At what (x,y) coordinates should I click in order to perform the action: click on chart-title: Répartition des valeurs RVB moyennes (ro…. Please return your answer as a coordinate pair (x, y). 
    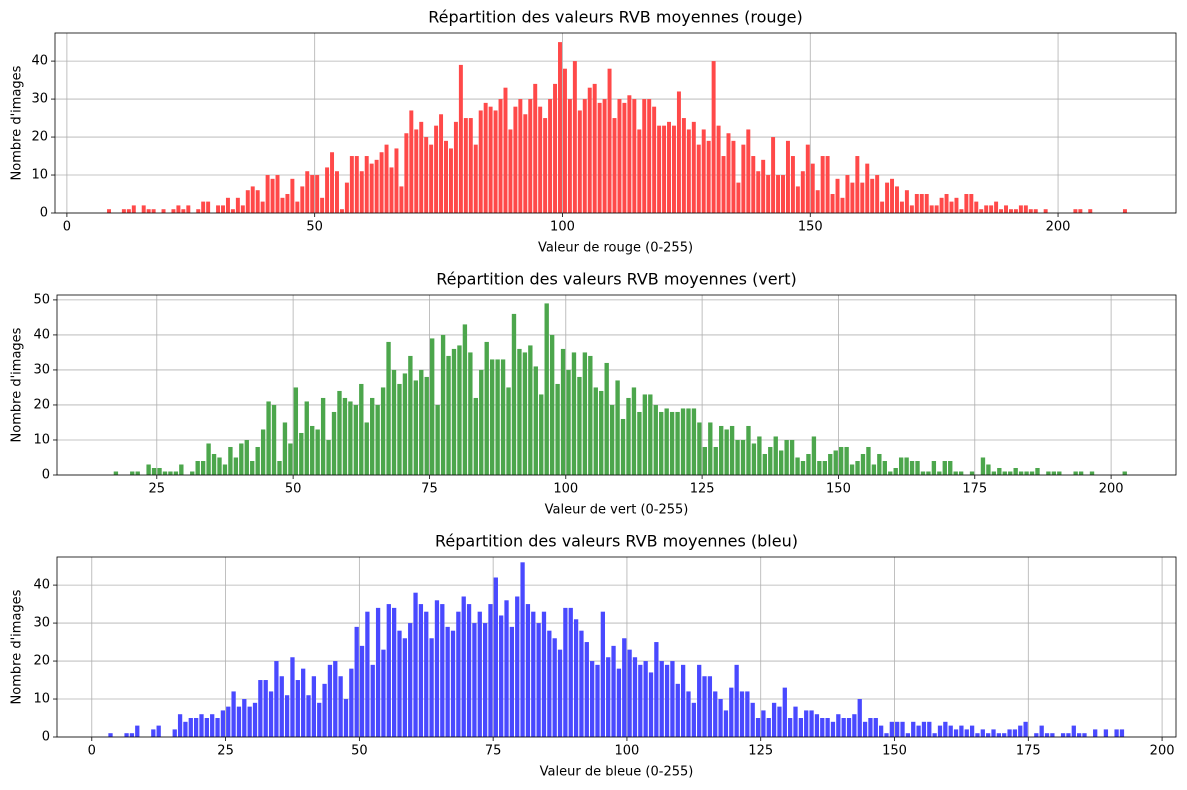
    Looking at the image, I should click on (615, 17).